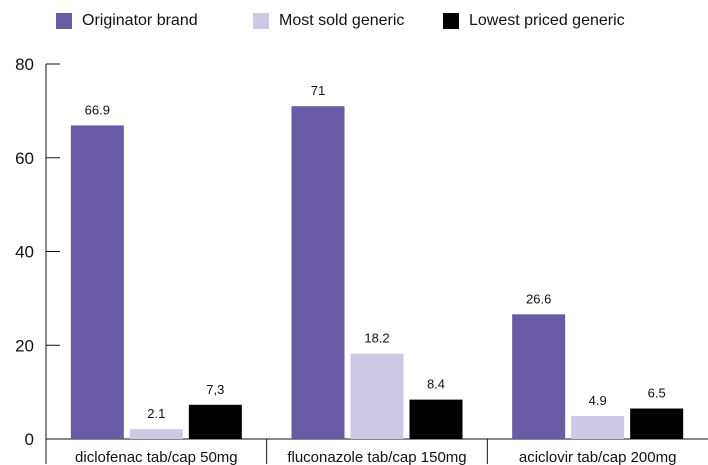 This screenshot has height=465, width=708. I want to click on legend-item-originator: Originator brand, so click(127, 21).